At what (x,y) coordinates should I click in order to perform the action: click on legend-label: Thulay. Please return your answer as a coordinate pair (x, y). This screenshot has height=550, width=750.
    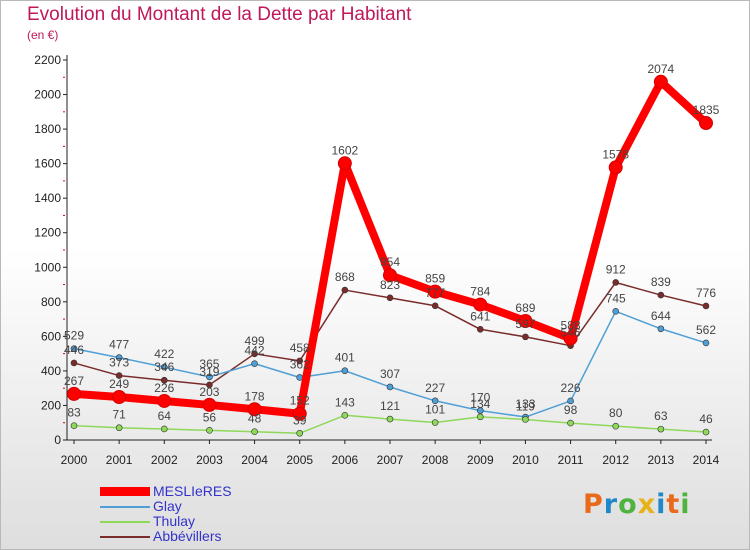
    Looking at the image, I should click on (174, 521).